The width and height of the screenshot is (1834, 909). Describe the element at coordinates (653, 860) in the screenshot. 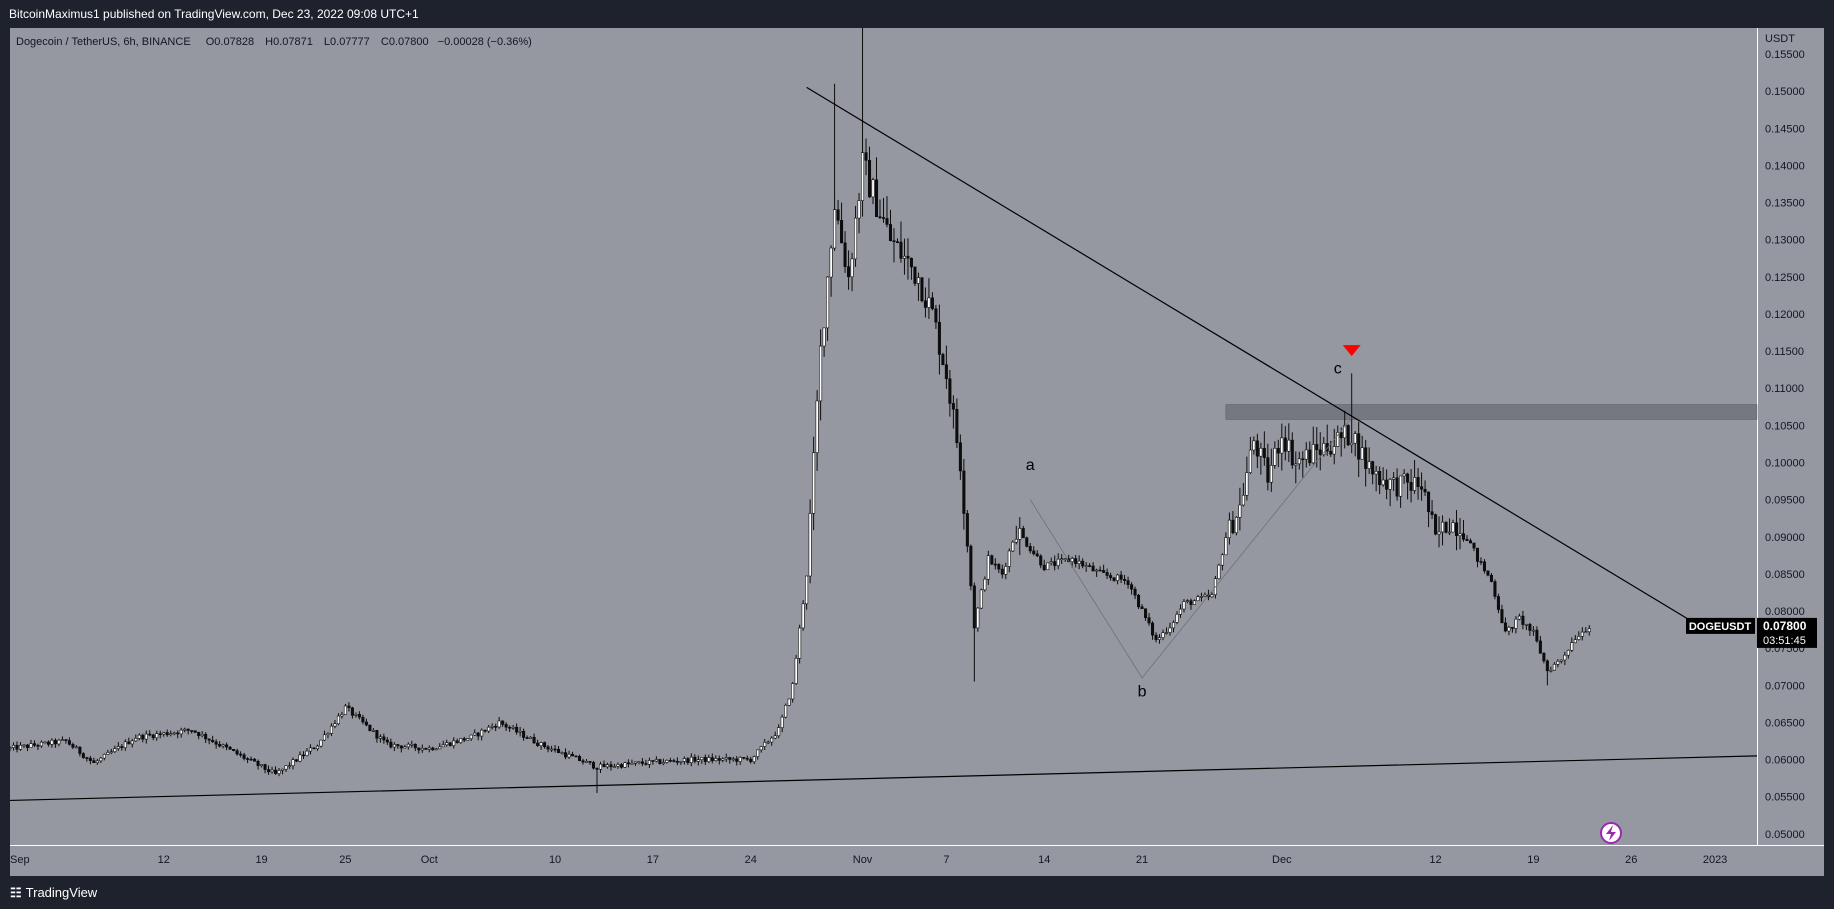

I see `x-tick-label: 17` at that location.